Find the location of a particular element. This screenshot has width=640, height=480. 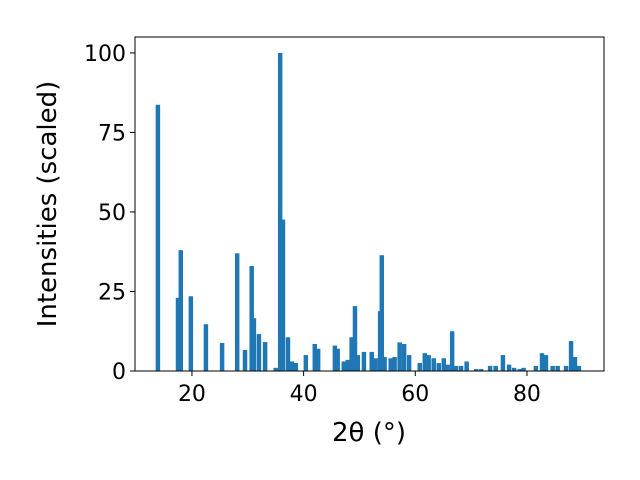

x-tick-label: 40 is located at coordinates (304, 394).